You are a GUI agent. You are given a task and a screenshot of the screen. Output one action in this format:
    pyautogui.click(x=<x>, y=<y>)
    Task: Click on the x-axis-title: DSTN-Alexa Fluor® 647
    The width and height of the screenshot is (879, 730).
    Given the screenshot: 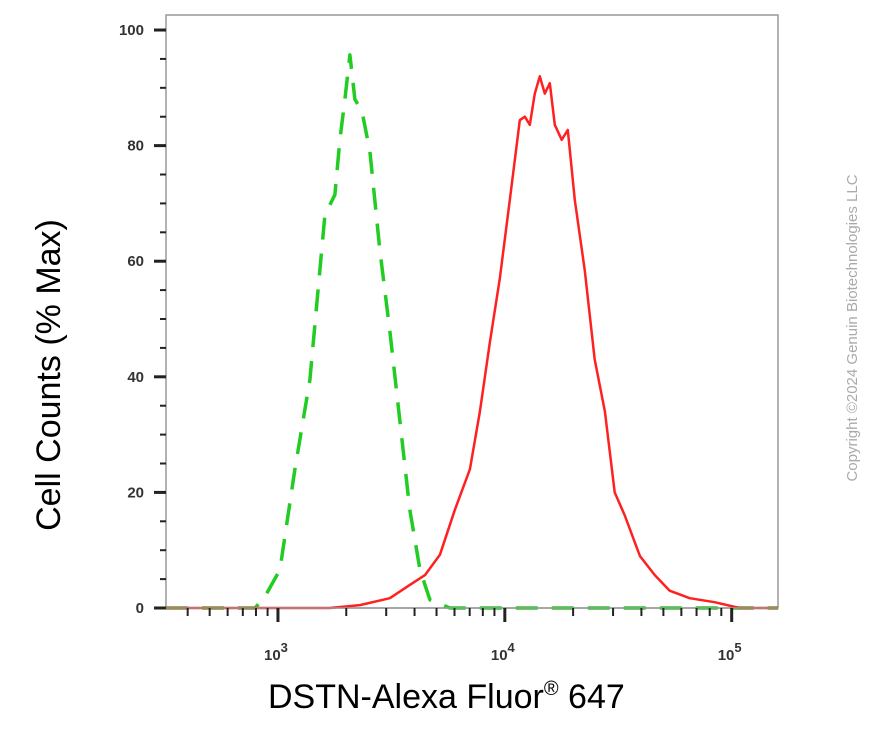 What is the action you would take?
    pyautogui.click(x=446, y=697)
    